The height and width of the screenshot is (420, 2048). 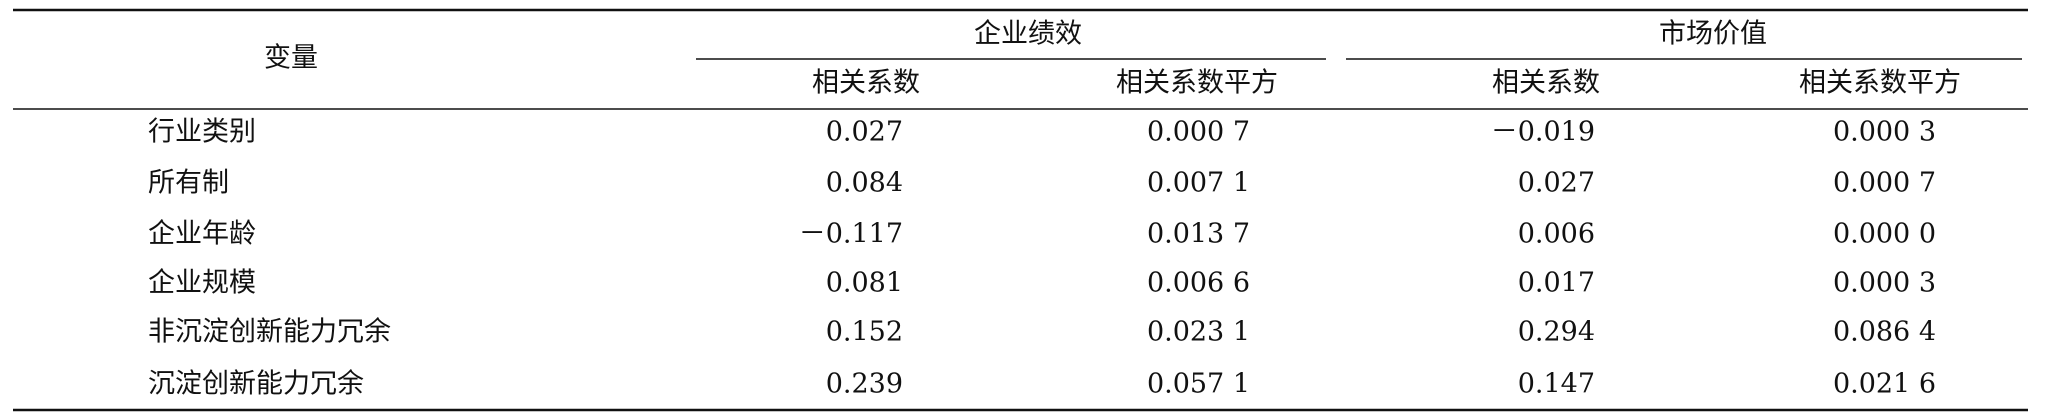 What do you see at coordinates (1556, 234) in the screenshot?
I see `cell-value: 0.006` at bounding box center [1556, 234].